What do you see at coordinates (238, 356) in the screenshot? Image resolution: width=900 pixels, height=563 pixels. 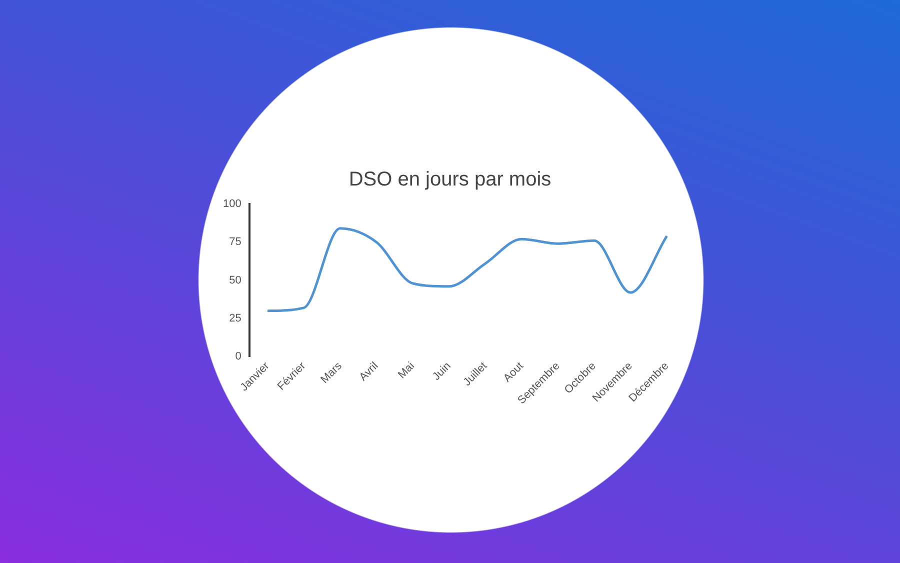 I see `y-tick-label: 0` at bounding box center [238, 356].